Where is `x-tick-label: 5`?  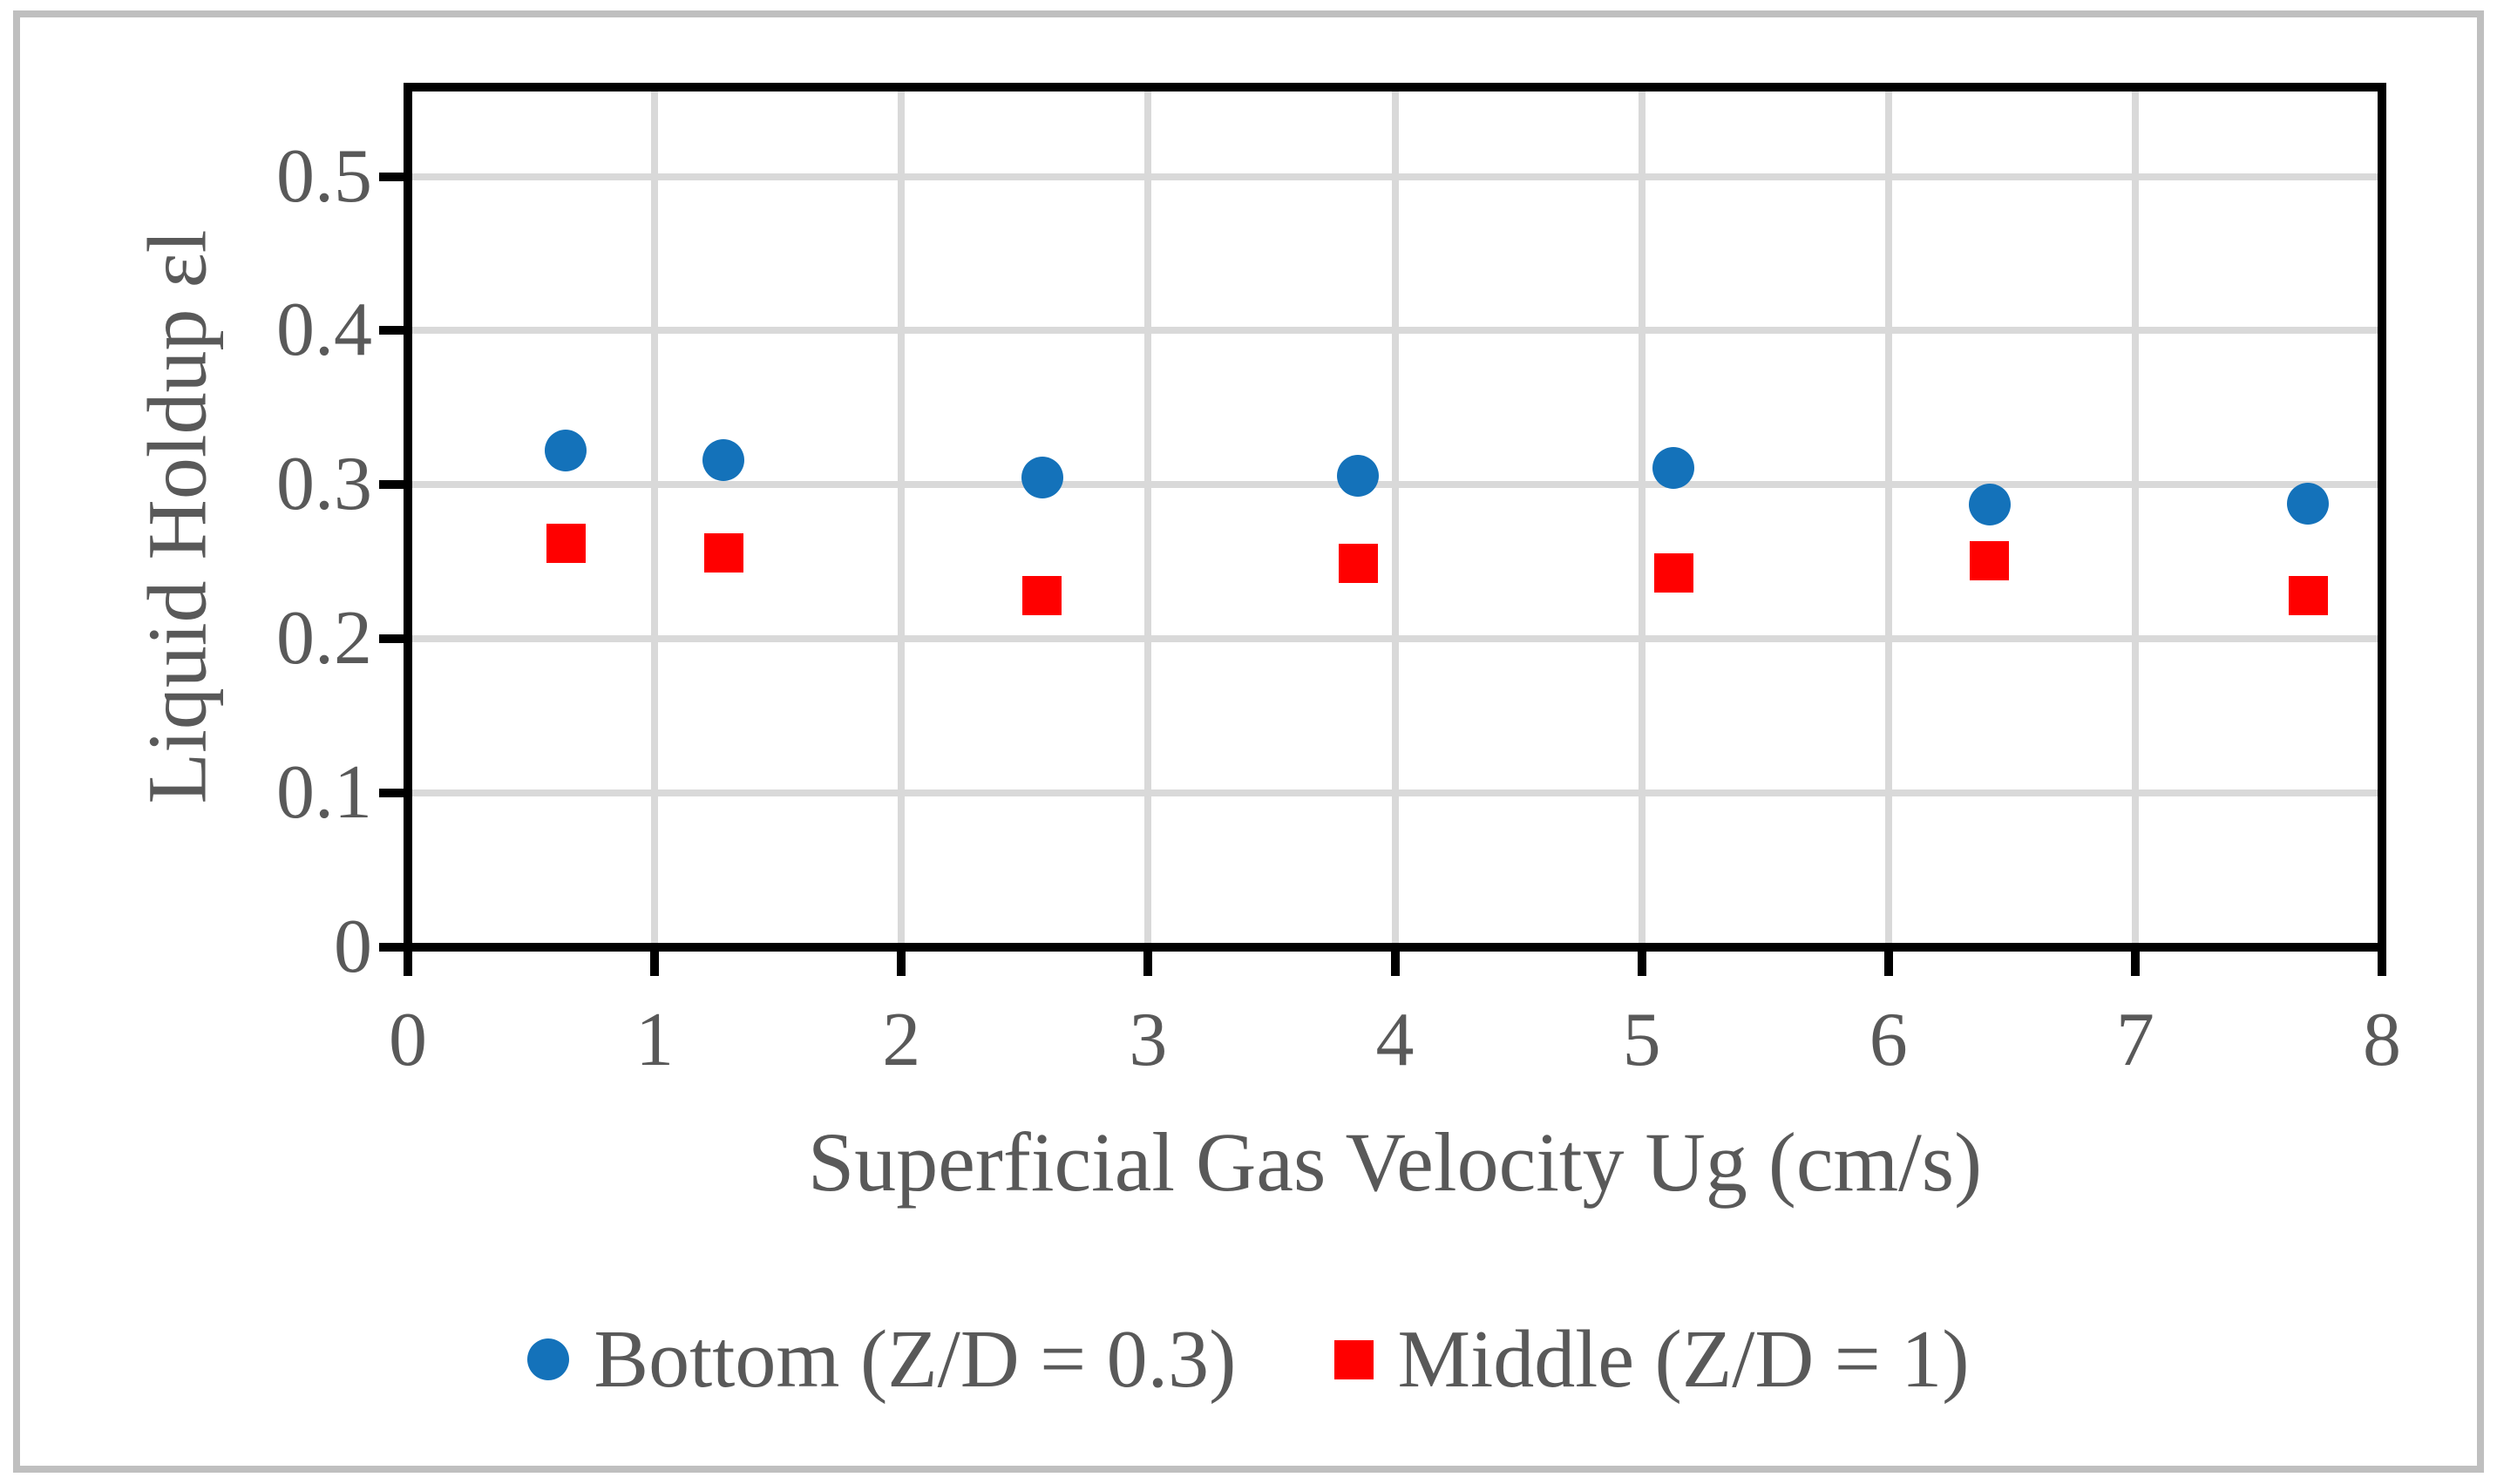
x-tick-label: 5 is located at coordinates (1641, 1040).